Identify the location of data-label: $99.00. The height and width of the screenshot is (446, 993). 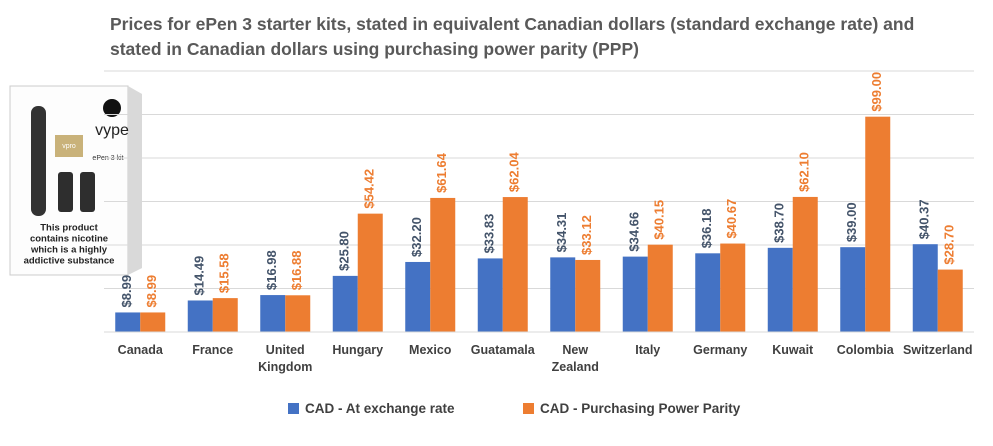
(876, 92).